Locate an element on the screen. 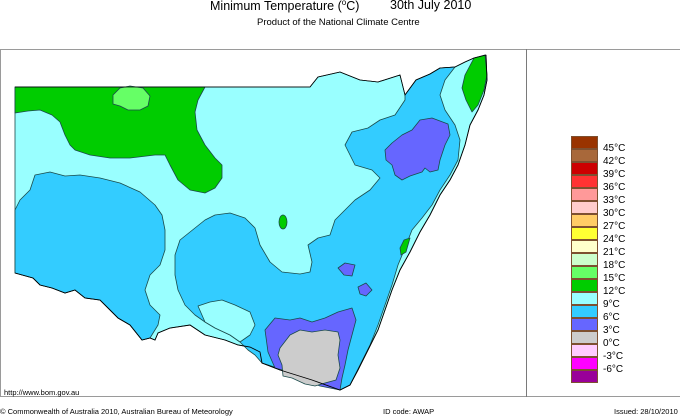 Image resolution: width=680 pixels, height=420 pixels. bom-website-link: http://www.bom.gov.au is located at coordinates (42, 392).